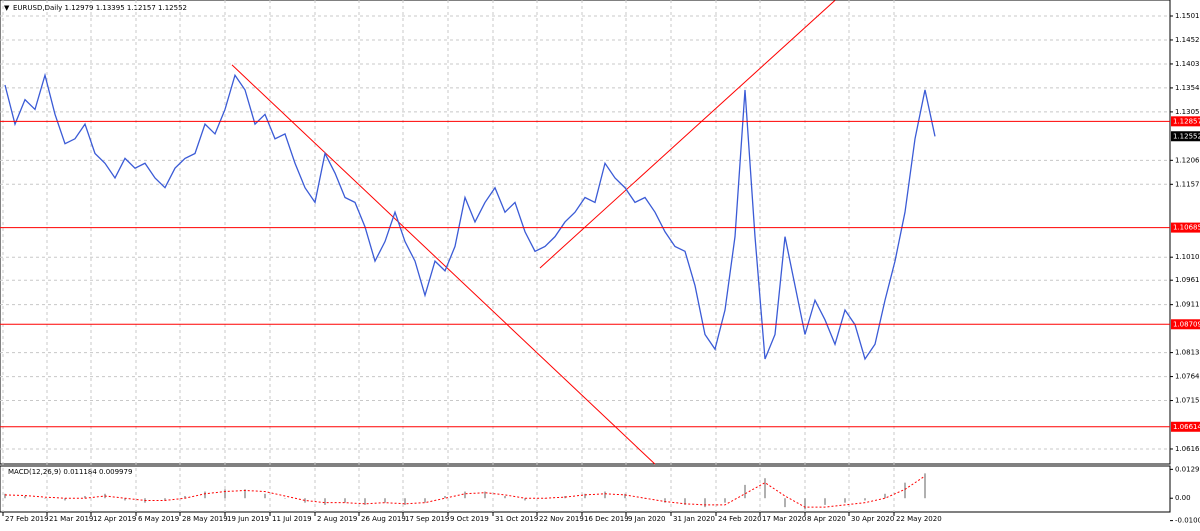 The width and height of the screenshot is (1200, 531). Describe the element at coordinates (1187, 377) in the screenshot. I see `y-tick-label: 1.07640` at that location.